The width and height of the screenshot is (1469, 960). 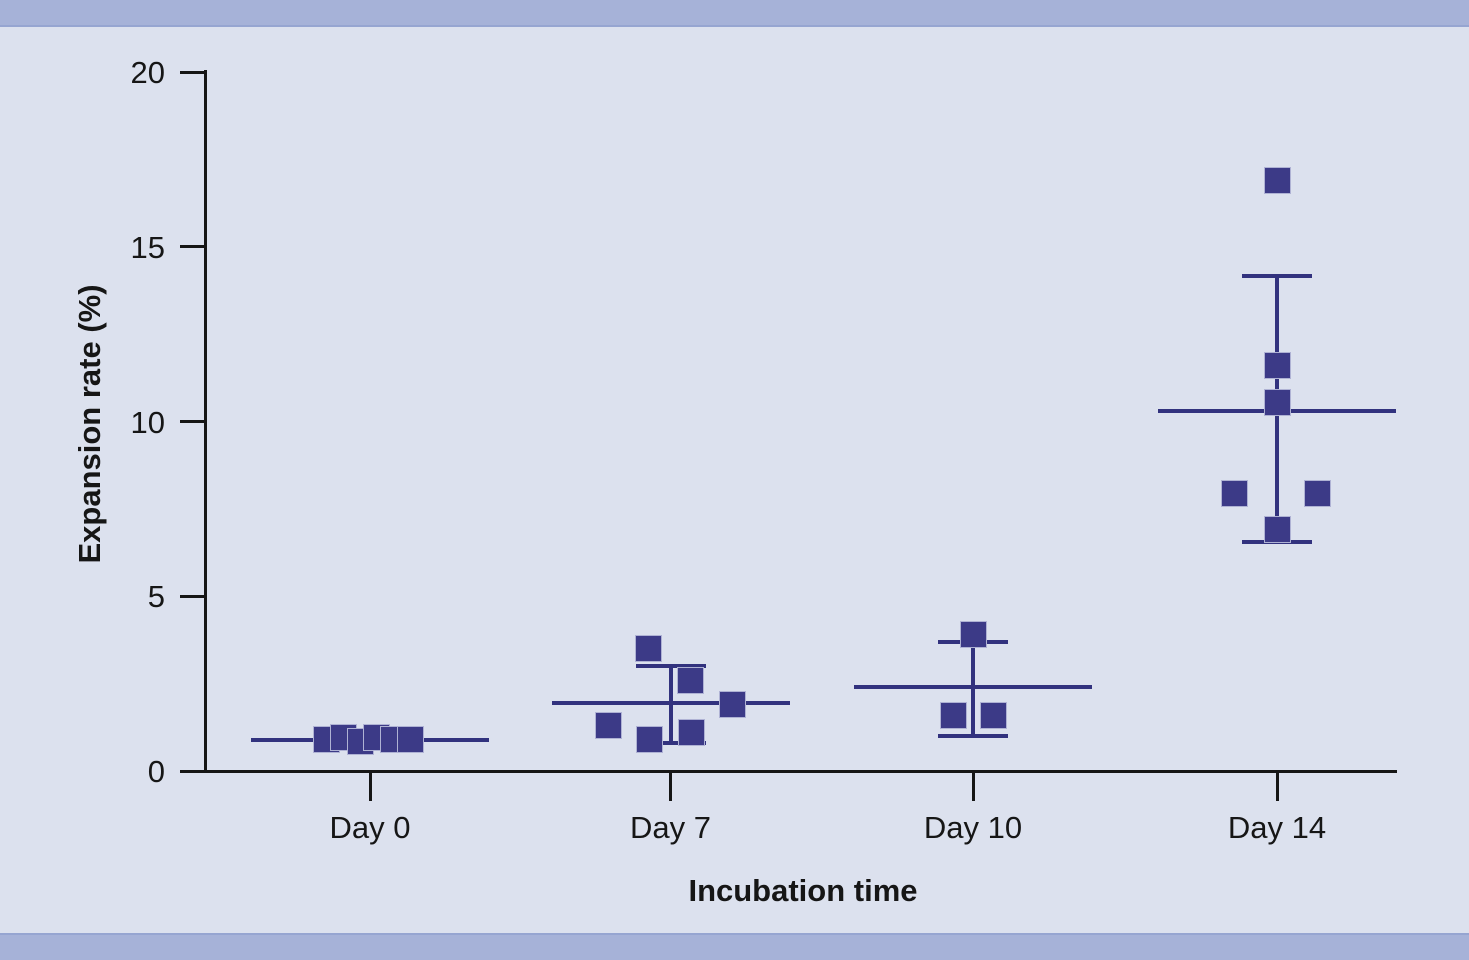 What do you see at coordinates (147, 422) in the screenshot?
I see `y-tick-label: 10` at bounding box center [147, 422].